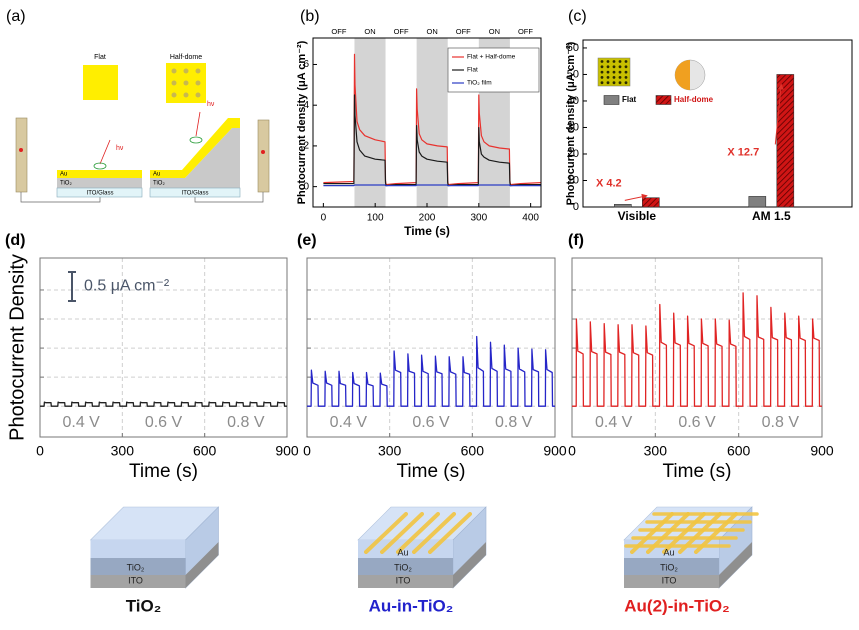 This screenshot has height=630, width=859. Describe the element at coordinates (310, 16) in the screenshot. I see `panel-label: (b)` at that location.